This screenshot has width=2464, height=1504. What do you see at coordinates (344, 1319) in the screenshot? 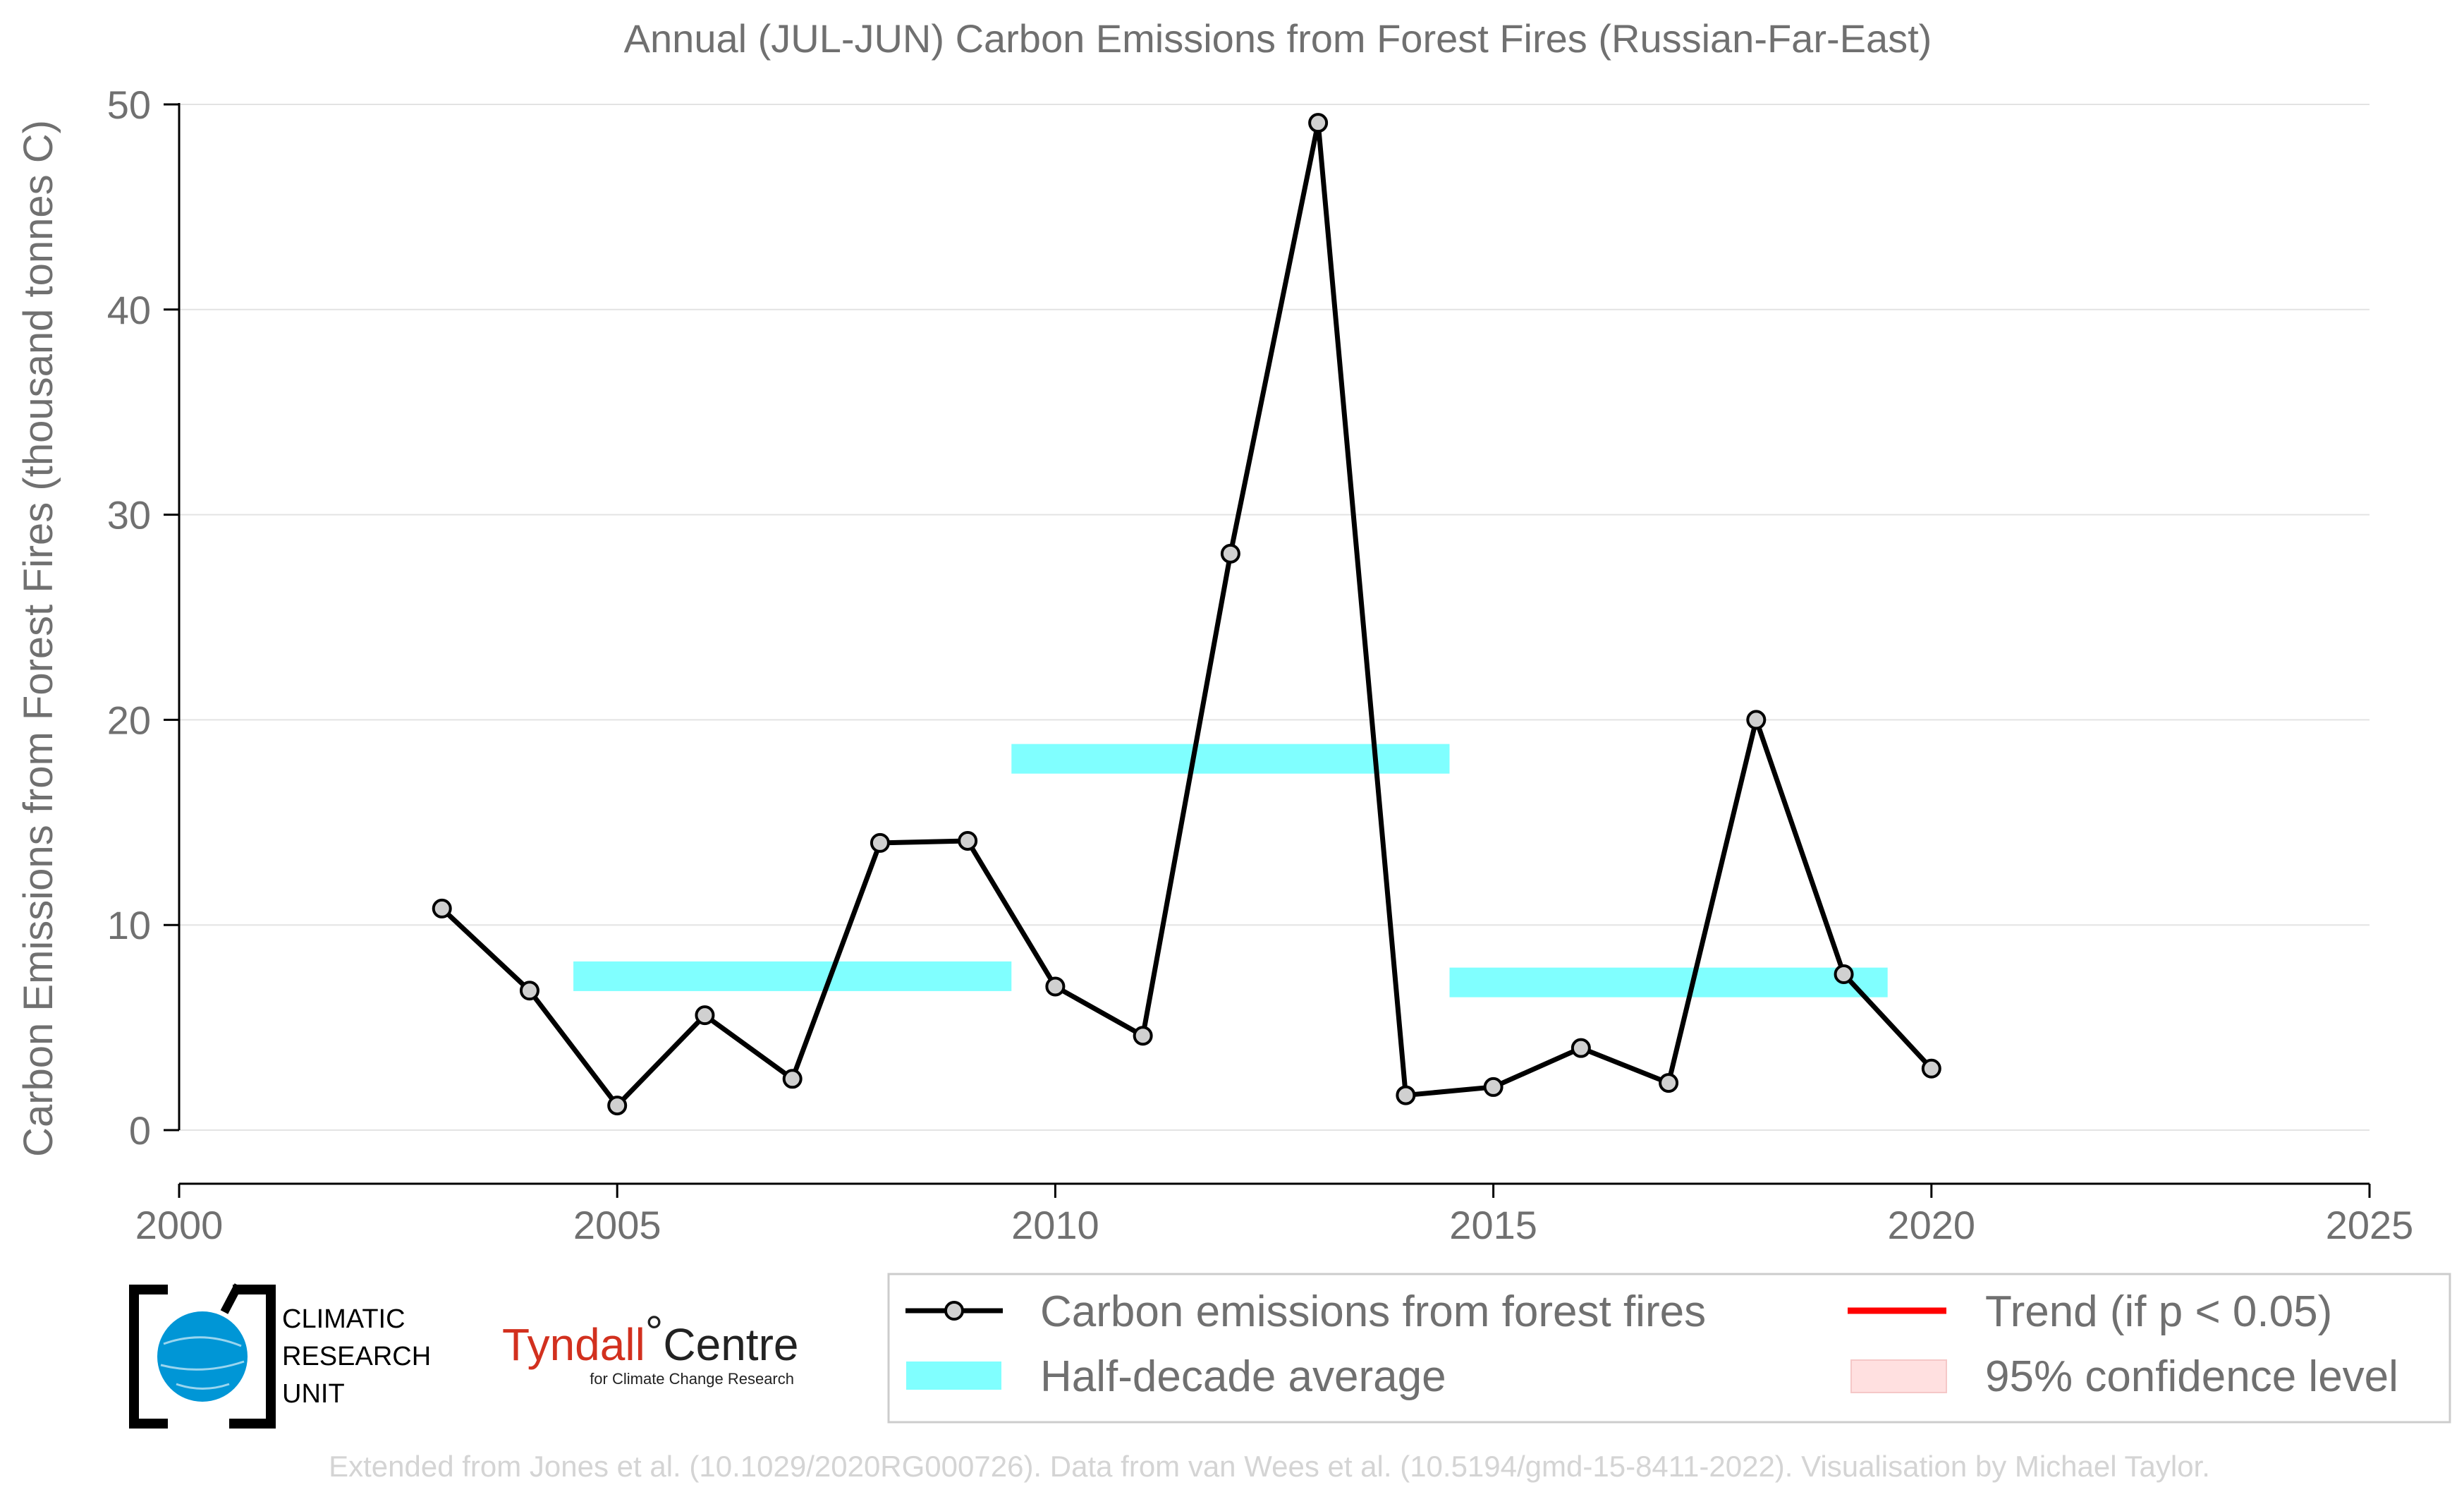
I see `cru-text-line-1: CLIMATIC` at bounding box center [344, 1319].